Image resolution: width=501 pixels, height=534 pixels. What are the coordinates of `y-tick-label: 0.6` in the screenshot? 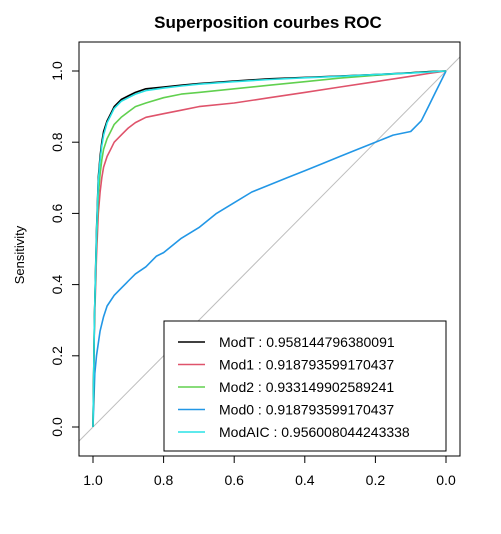 It's located at (57, 213).